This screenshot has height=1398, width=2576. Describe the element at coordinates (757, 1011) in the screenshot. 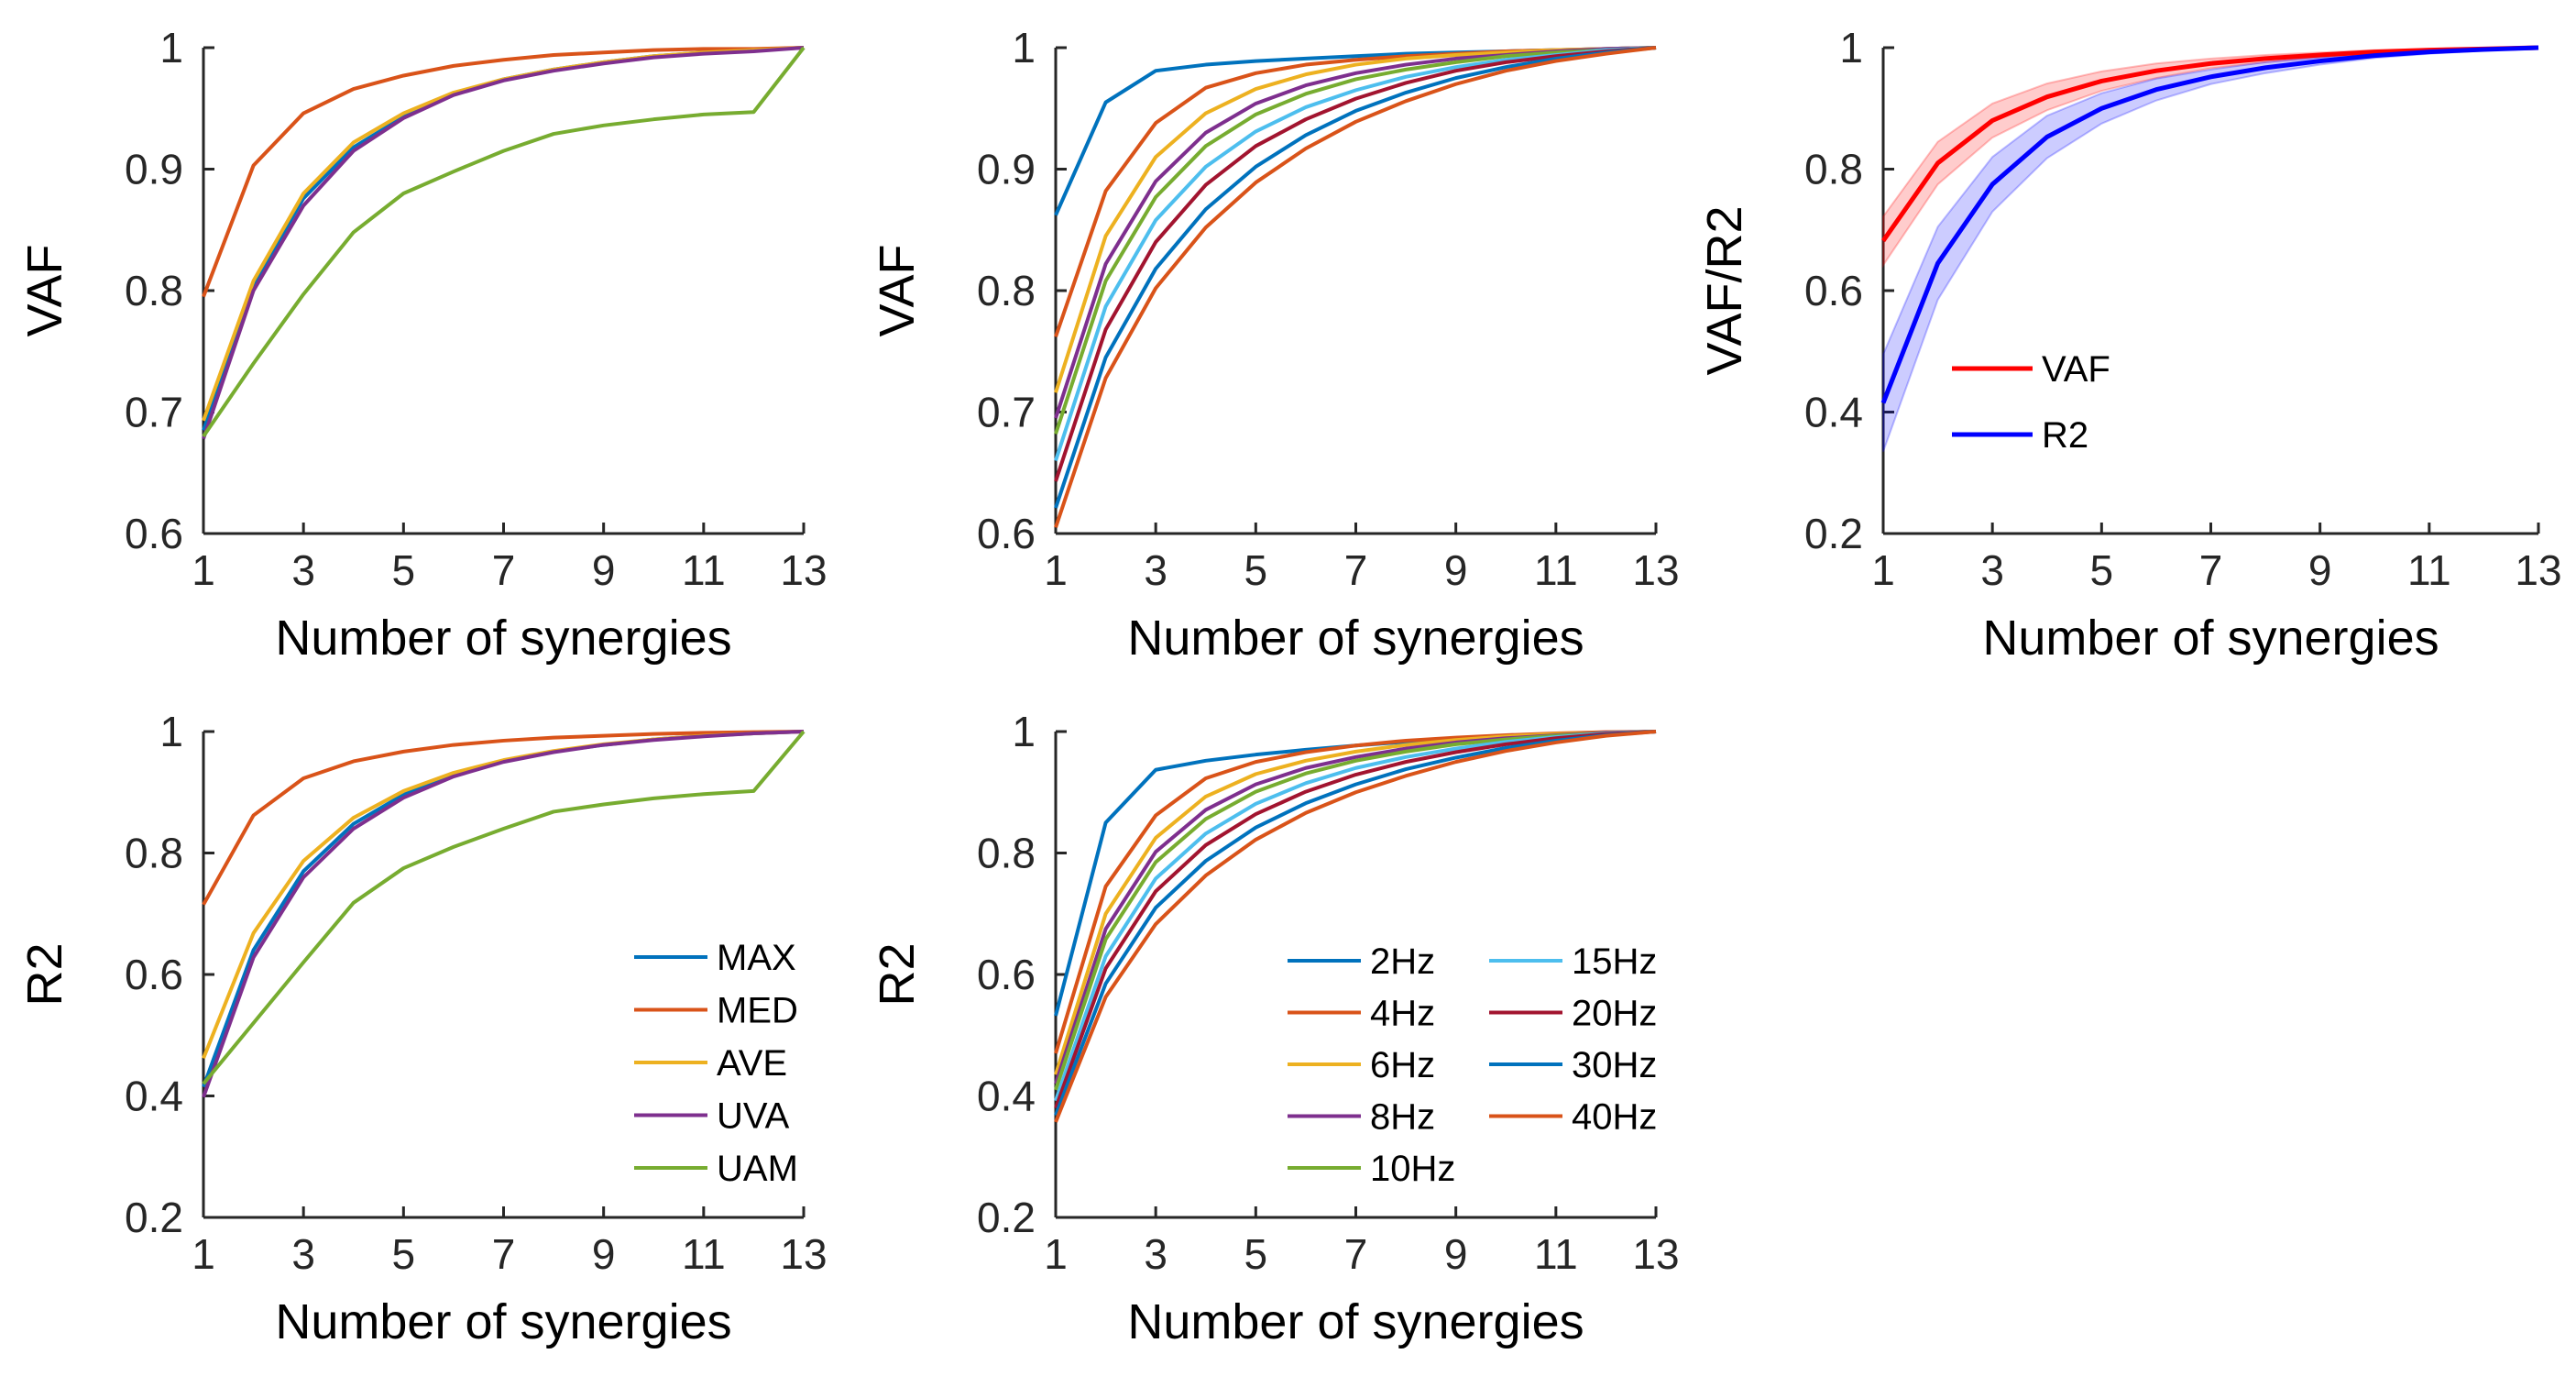

I see `legend-label: MED` at that location.